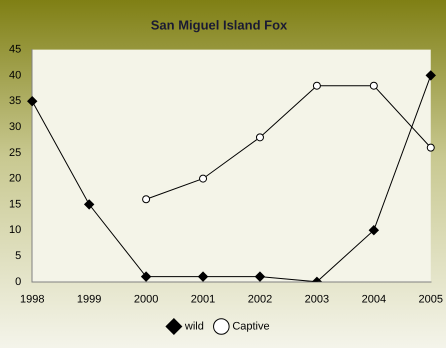 The height and width of the screenshot is (348, 446). Describe the element at coordinates (89, 299) in the screenshot. I see `x-tick-label: 1999` at that location.